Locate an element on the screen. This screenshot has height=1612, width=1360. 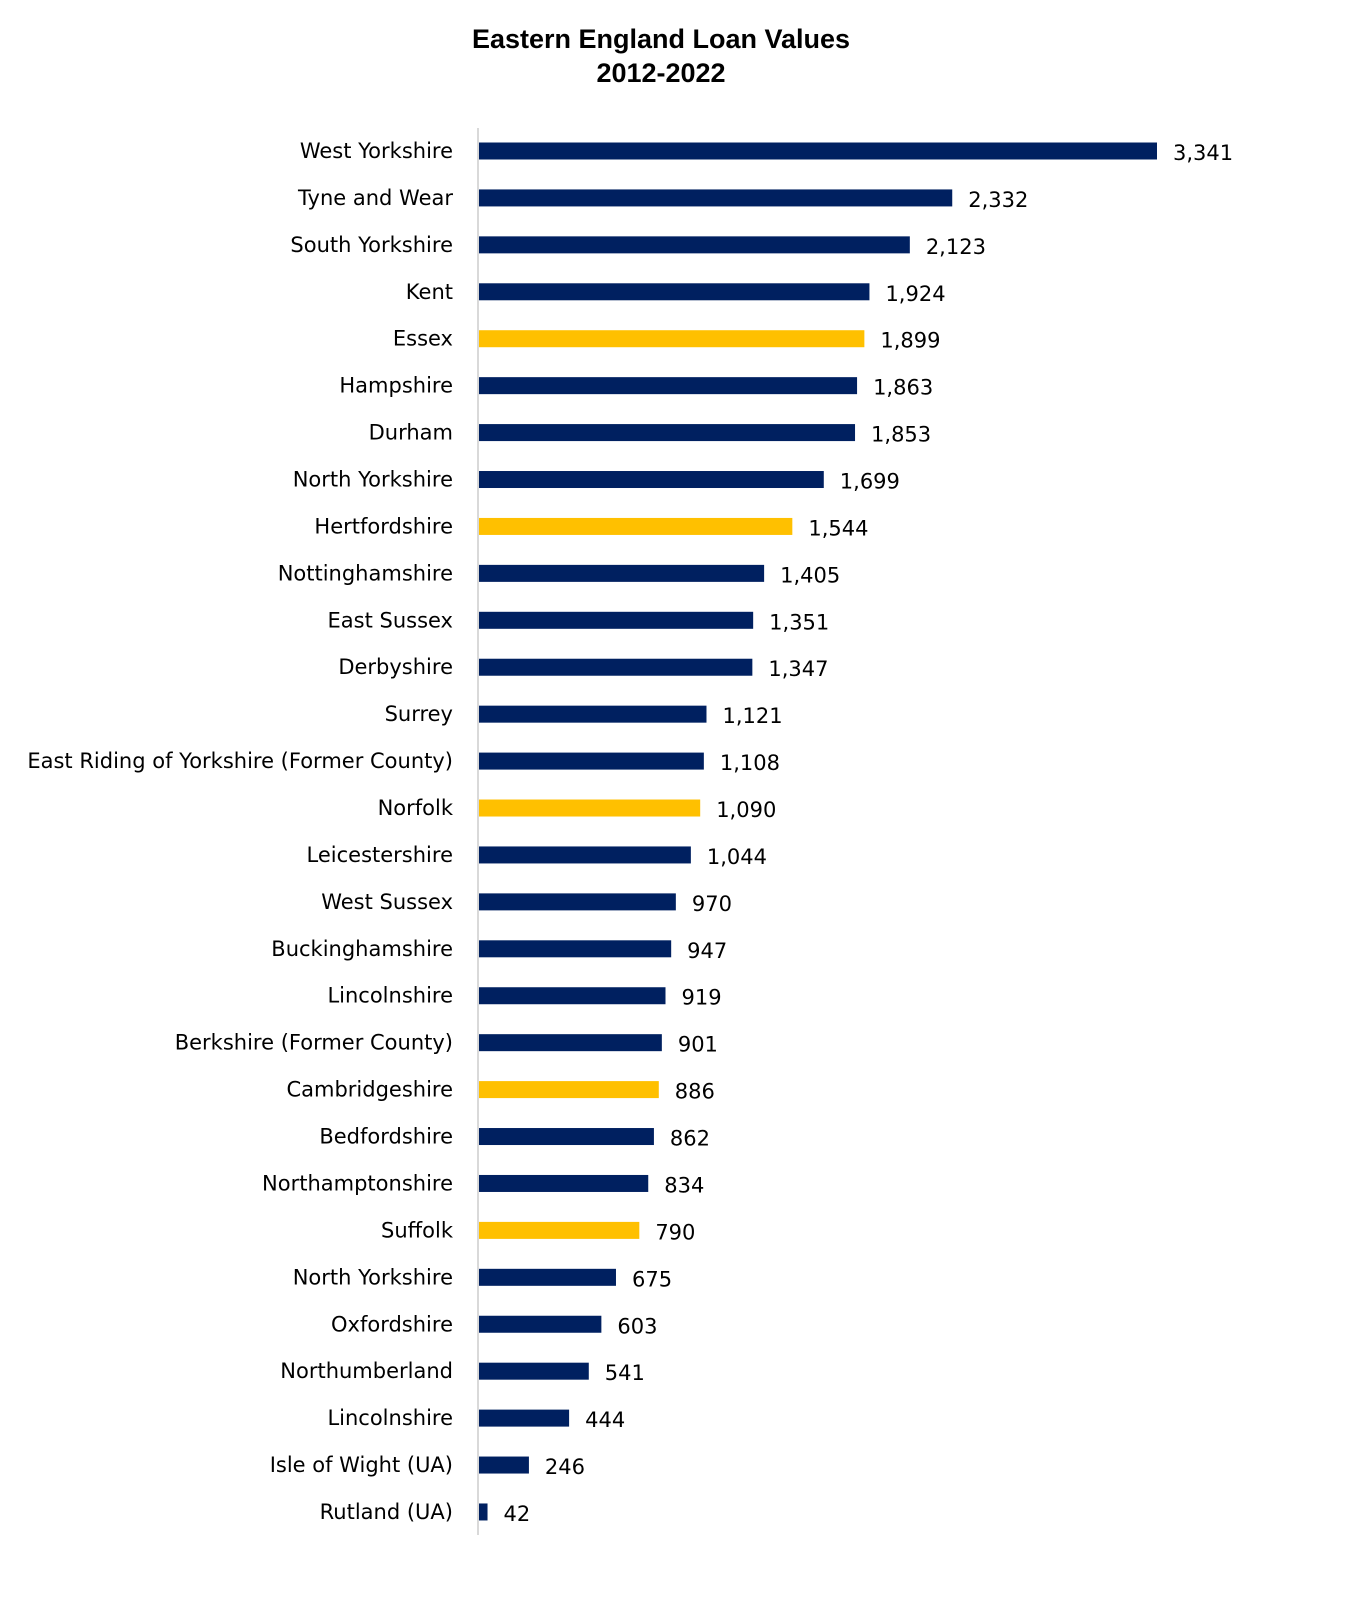
data-label: 1,351 is located at coordinates (799, 622).